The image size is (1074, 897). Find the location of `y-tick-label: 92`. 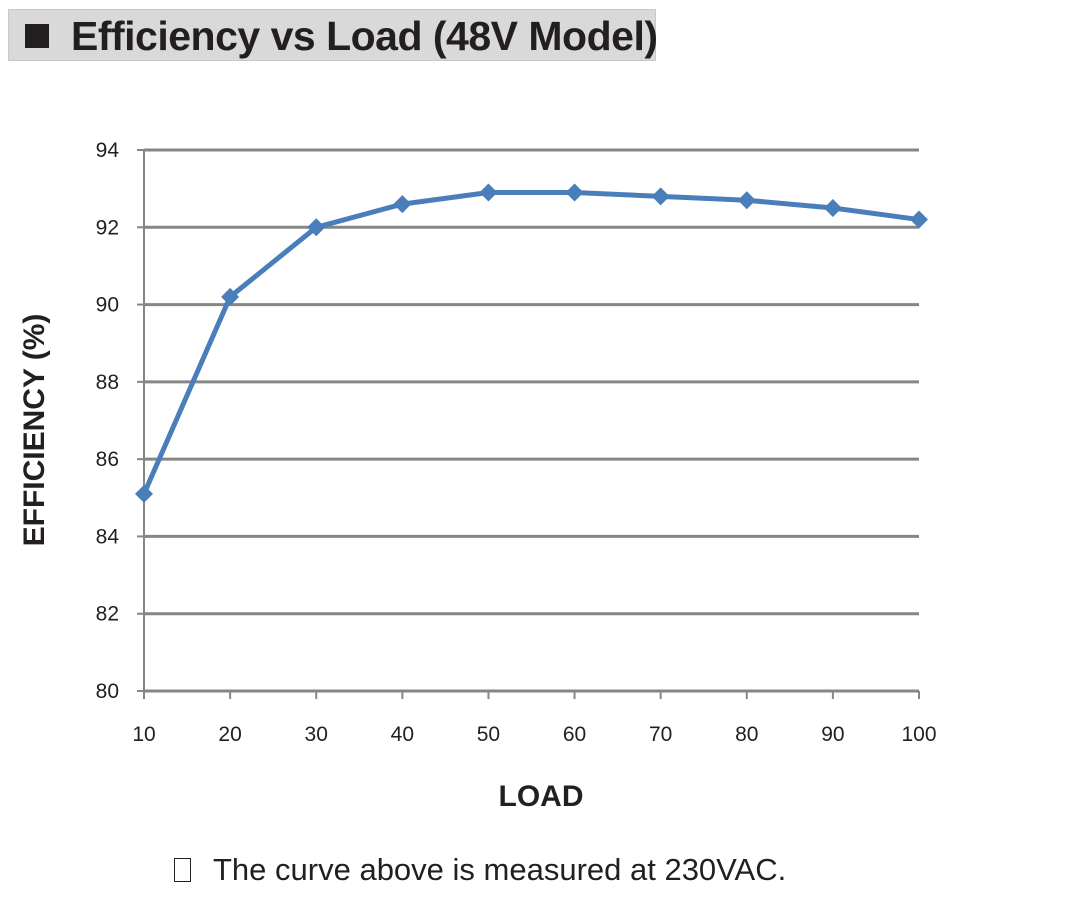

y-tick-label: 92 is located at coordinates (107, 227).